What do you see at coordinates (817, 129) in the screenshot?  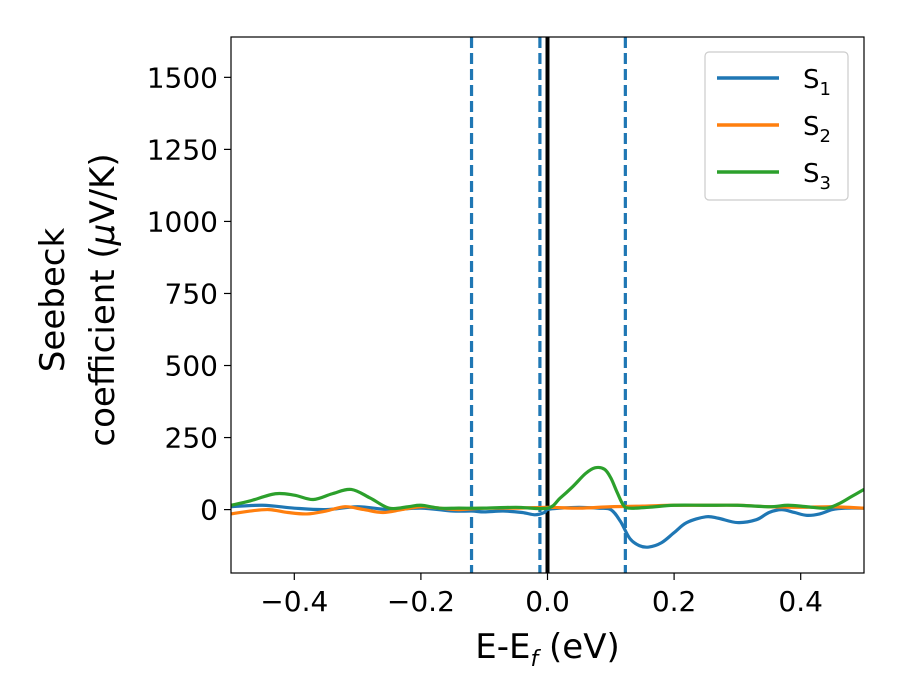 I see `legend-label-s2: S2` at bounding box center [817, 129].